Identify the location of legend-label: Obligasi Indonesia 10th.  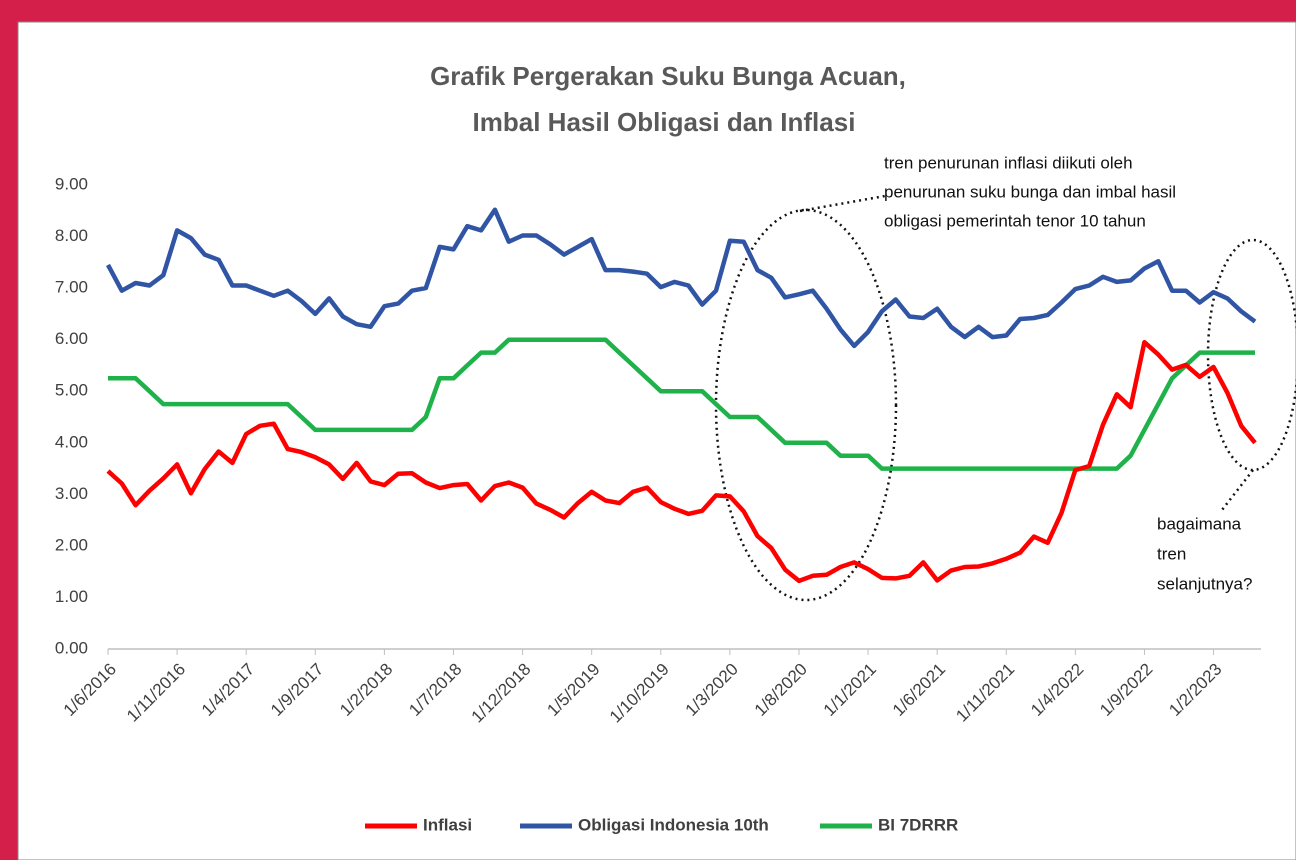
(673, 824).